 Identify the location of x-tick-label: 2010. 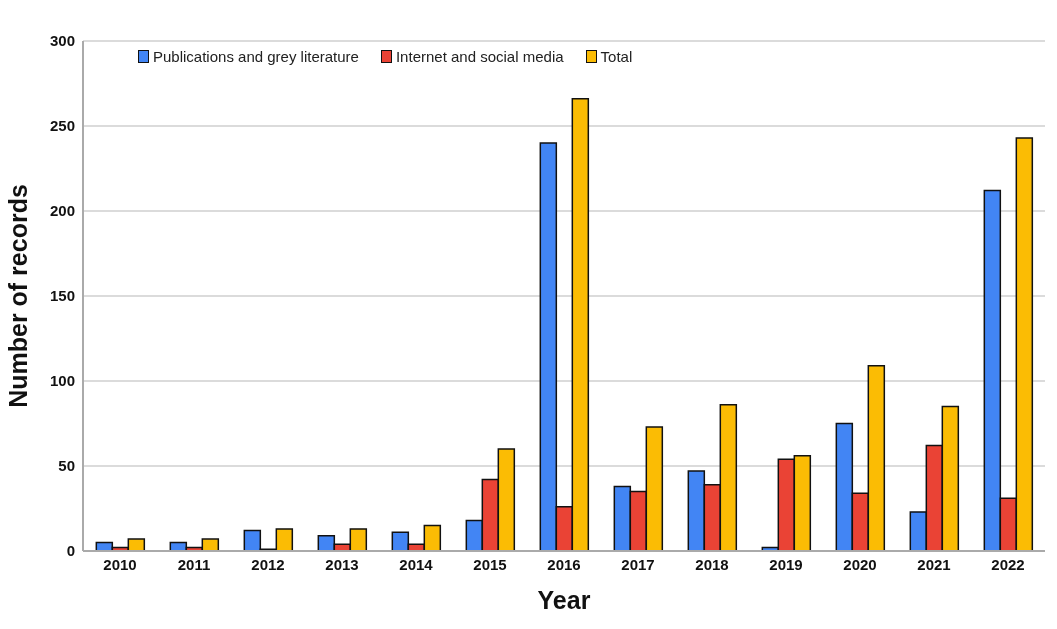
(120, 564).